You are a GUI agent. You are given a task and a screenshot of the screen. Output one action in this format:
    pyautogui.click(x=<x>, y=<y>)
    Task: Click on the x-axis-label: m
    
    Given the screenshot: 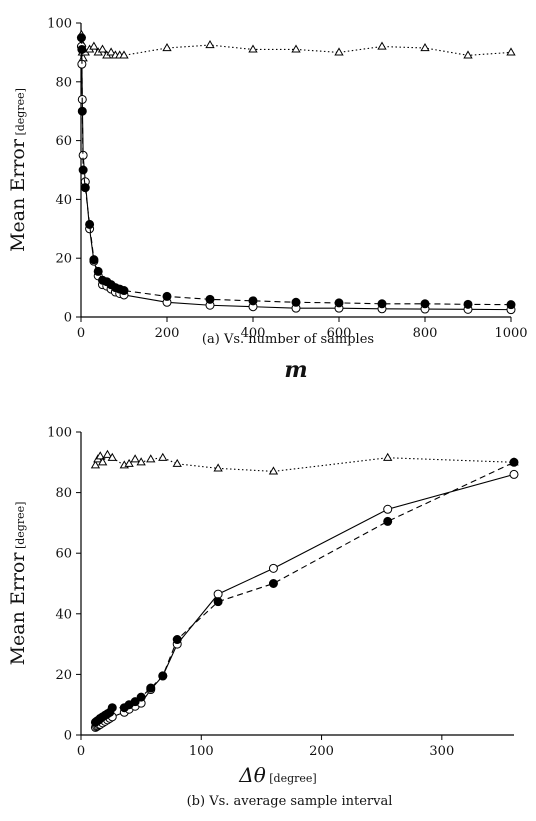 What is the action you would take?
    pyautogui.click(x=295, y=370)
    